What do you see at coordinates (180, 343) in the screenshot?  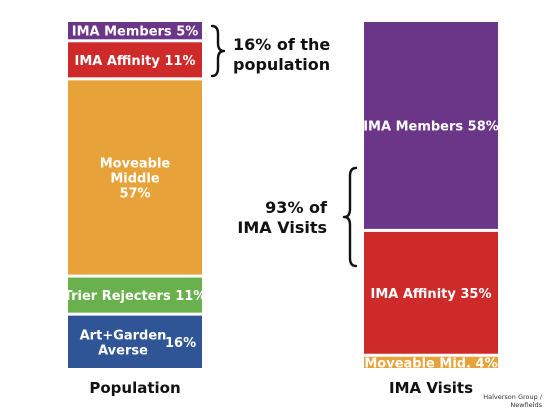 I see `segment-pct-16: 16%` at bounding box center [180, 343].